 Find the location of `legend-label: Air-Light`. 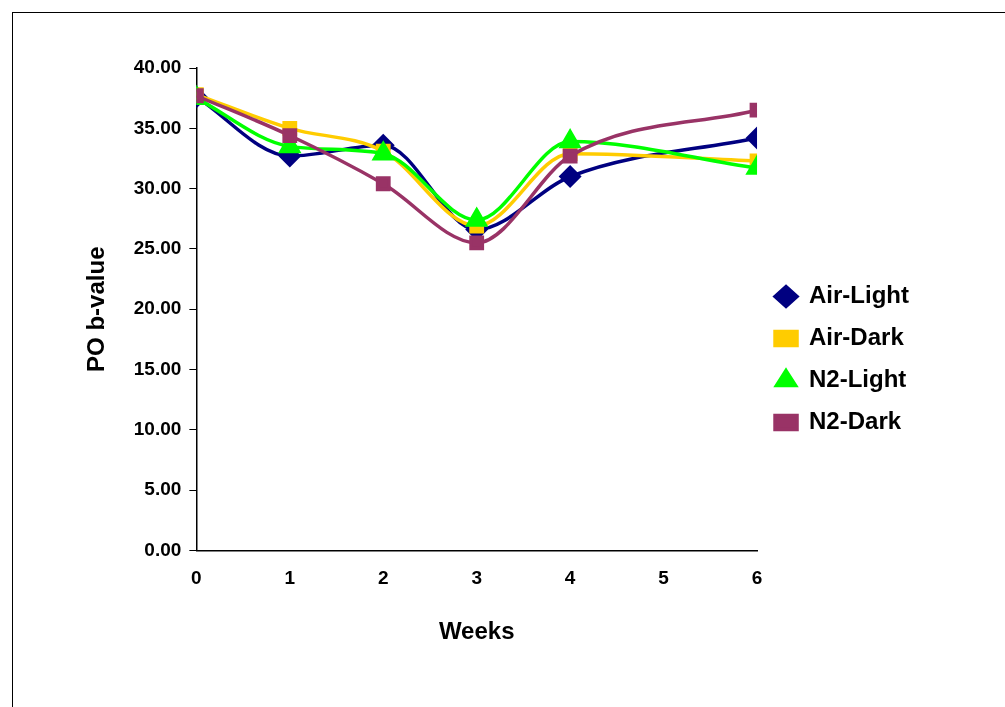

legend-label: Air-Light is located at coordinates (859, 295).